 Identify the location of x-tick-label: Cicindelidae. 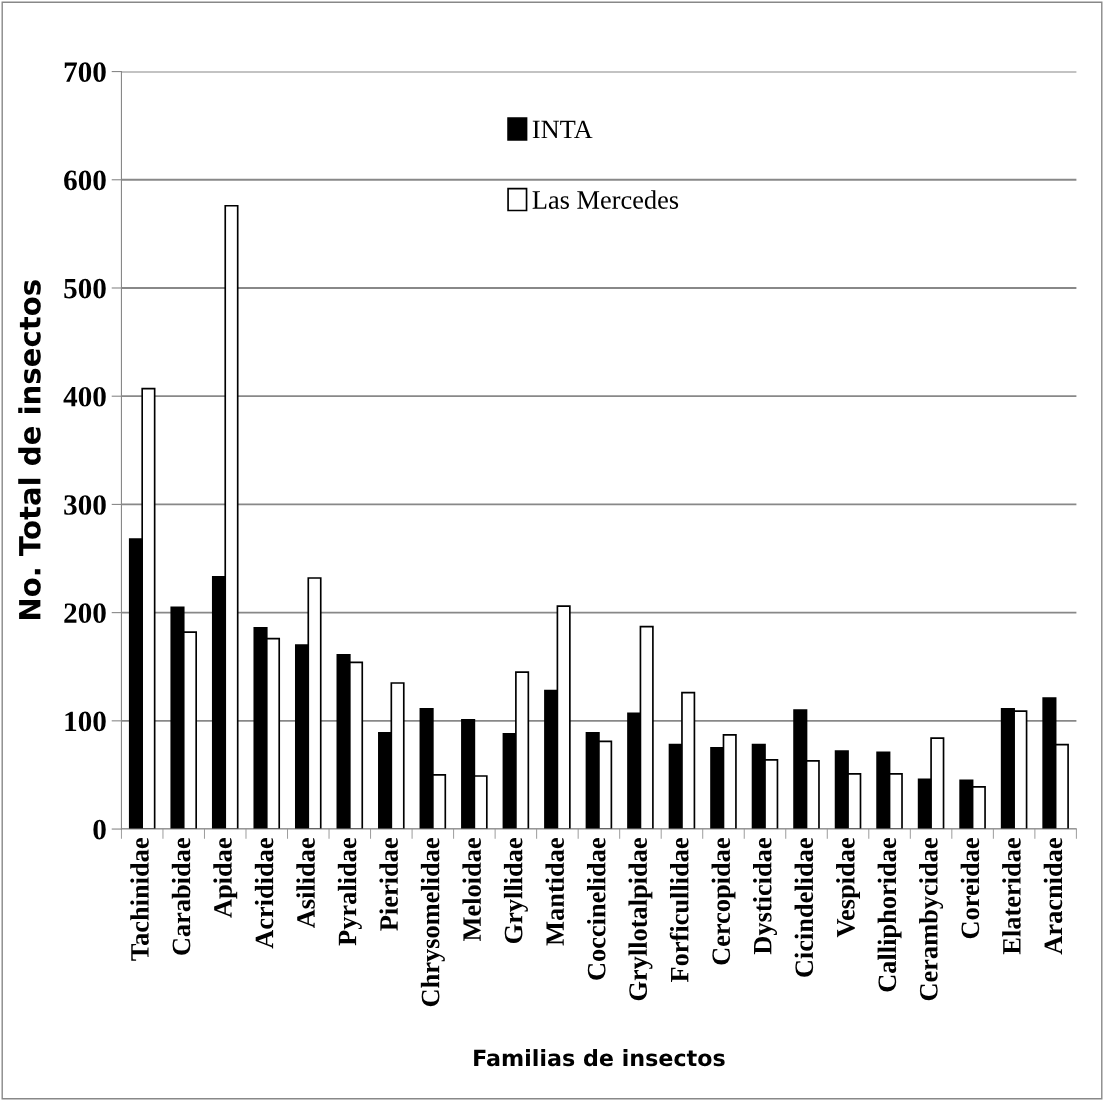
(804, 907).